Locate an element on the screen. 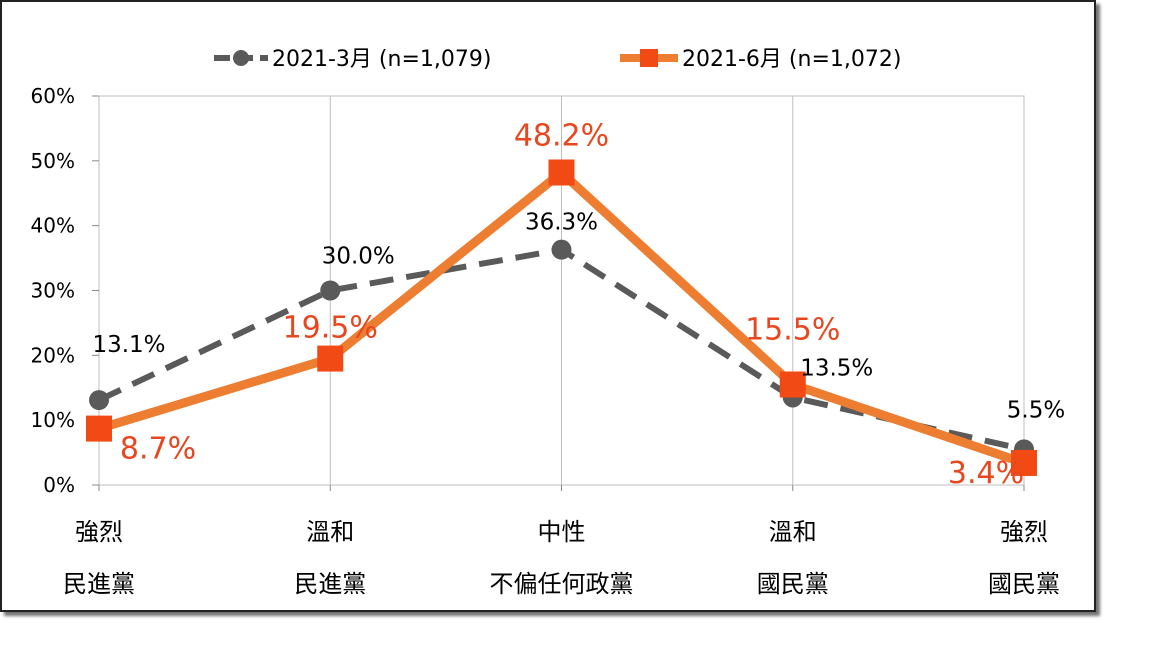  data-label-2021-03: 5.5% is located at coordinates (1036, 410).